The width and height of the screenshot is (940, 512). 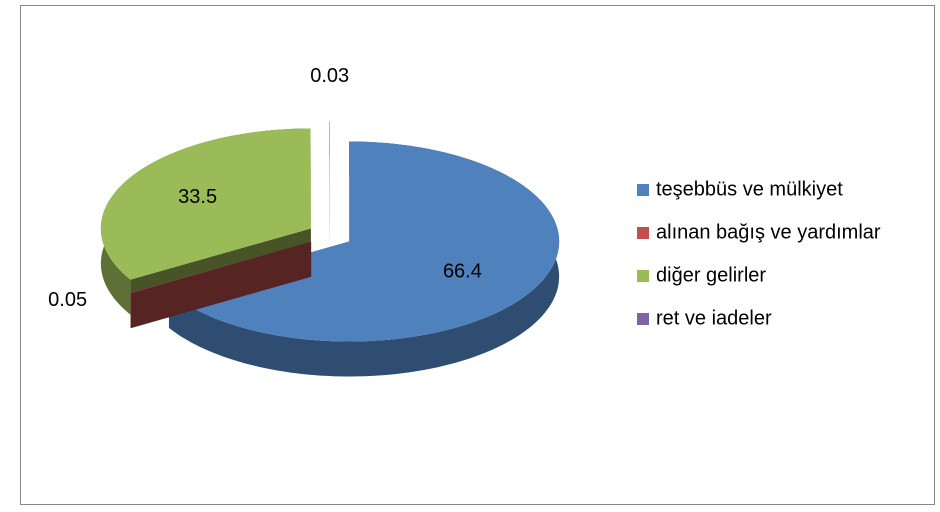 What do you see at coordinates (714, 318) in the screenshot?
I see `legend-label: ret ve iadeler` at bounding box center [714, 318].